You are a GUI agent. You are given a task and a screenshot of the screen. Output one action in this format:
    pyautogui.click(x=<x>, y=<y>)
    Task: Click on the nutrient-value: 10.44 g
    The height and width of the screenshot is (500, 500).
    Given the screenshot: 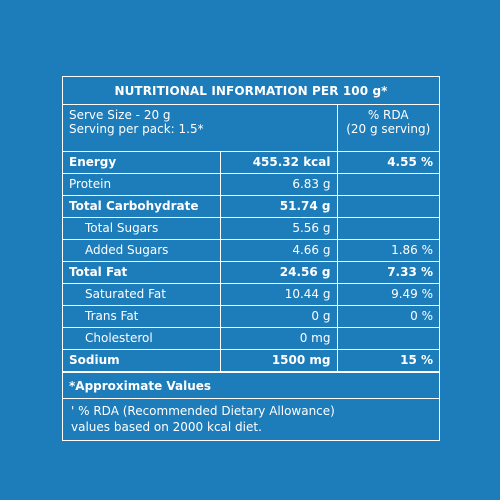 What is the action you would take?
    pyautogui.click(x=278, y=294)
    